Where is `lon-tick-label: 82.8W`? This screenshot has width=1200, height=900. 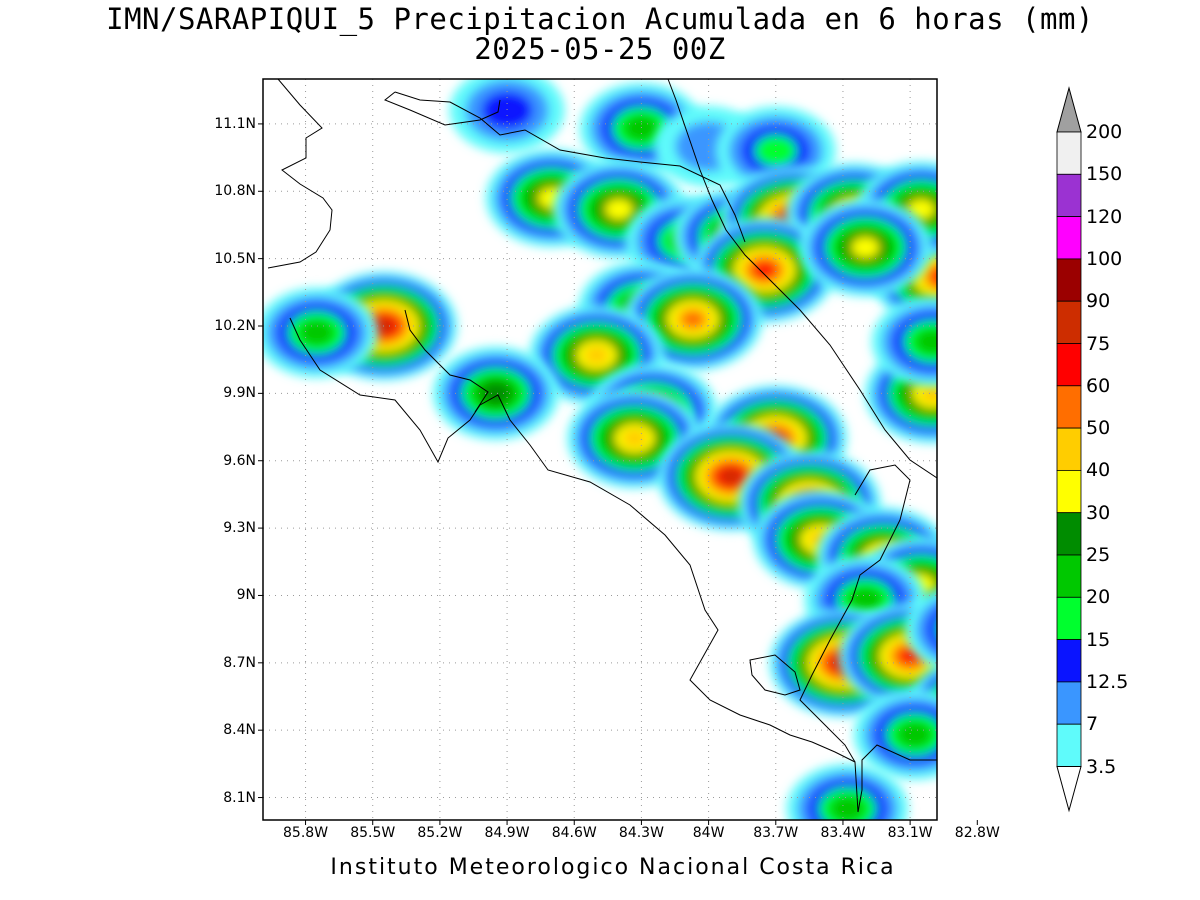
lon-tick-label: 82.8W is located at coordinates (977, 833).